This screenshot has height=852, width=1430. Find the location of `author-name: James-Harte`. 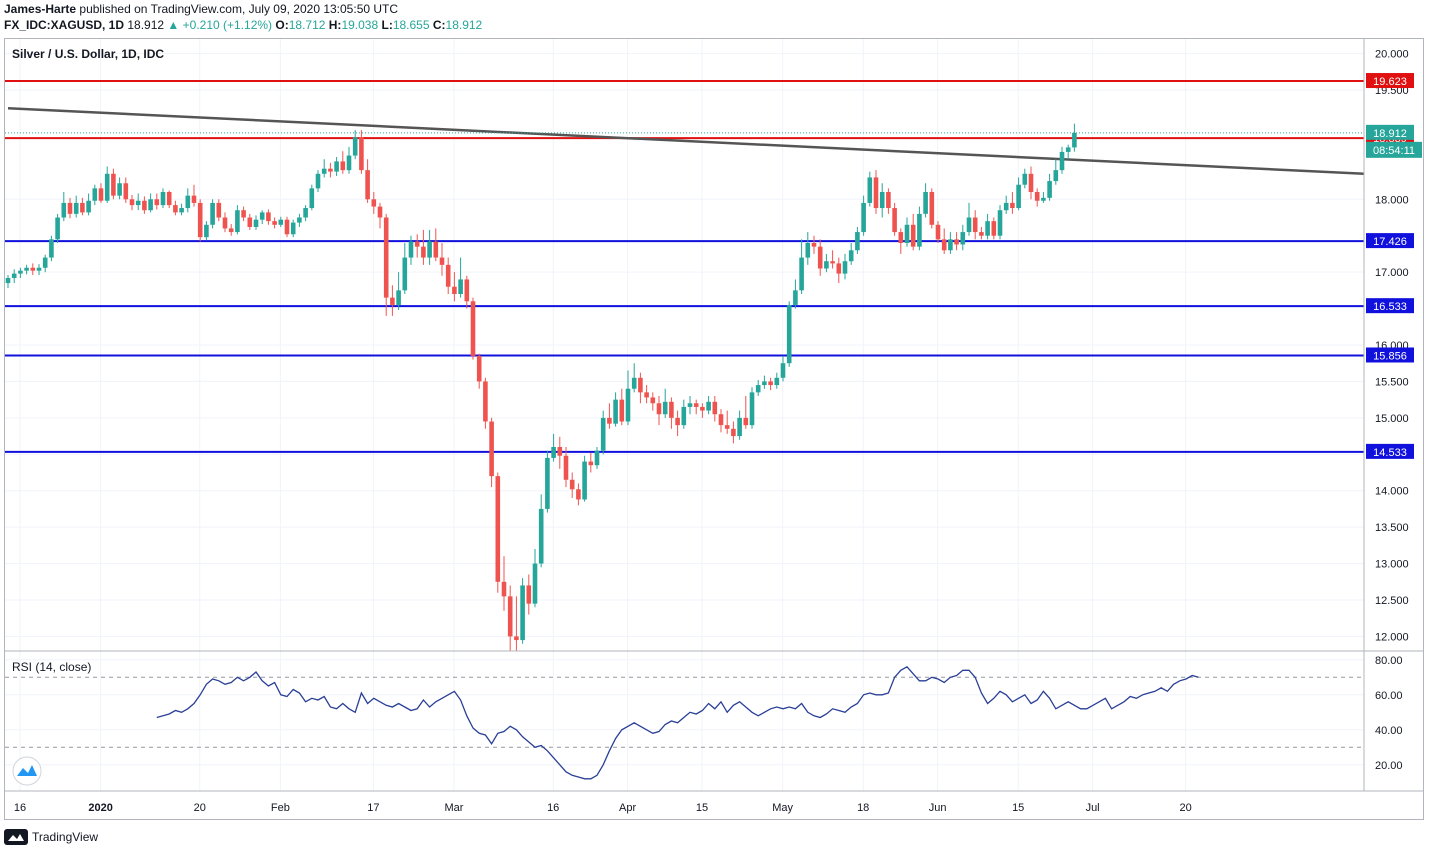

author-name: James-Harte is located at coordinates (40, 9).